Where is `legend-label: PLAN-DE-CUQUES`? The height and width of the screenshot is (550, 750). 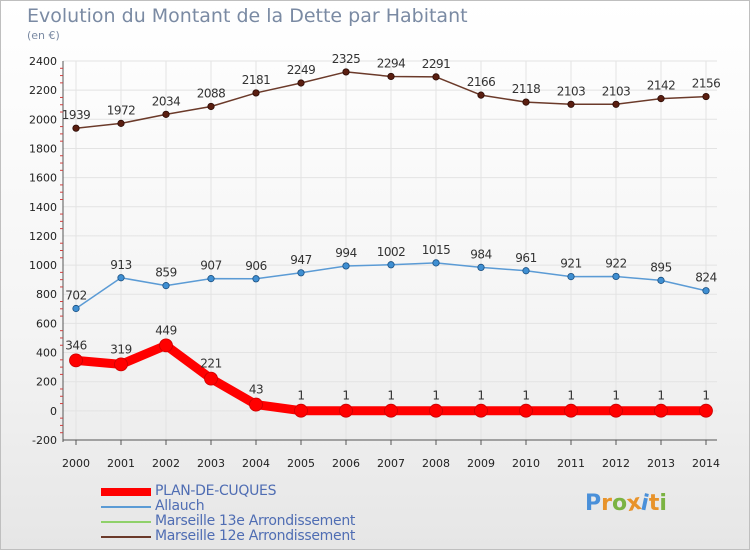
legend-label: PLAN-DE-CUQUES is located at coordinates (216, 491).